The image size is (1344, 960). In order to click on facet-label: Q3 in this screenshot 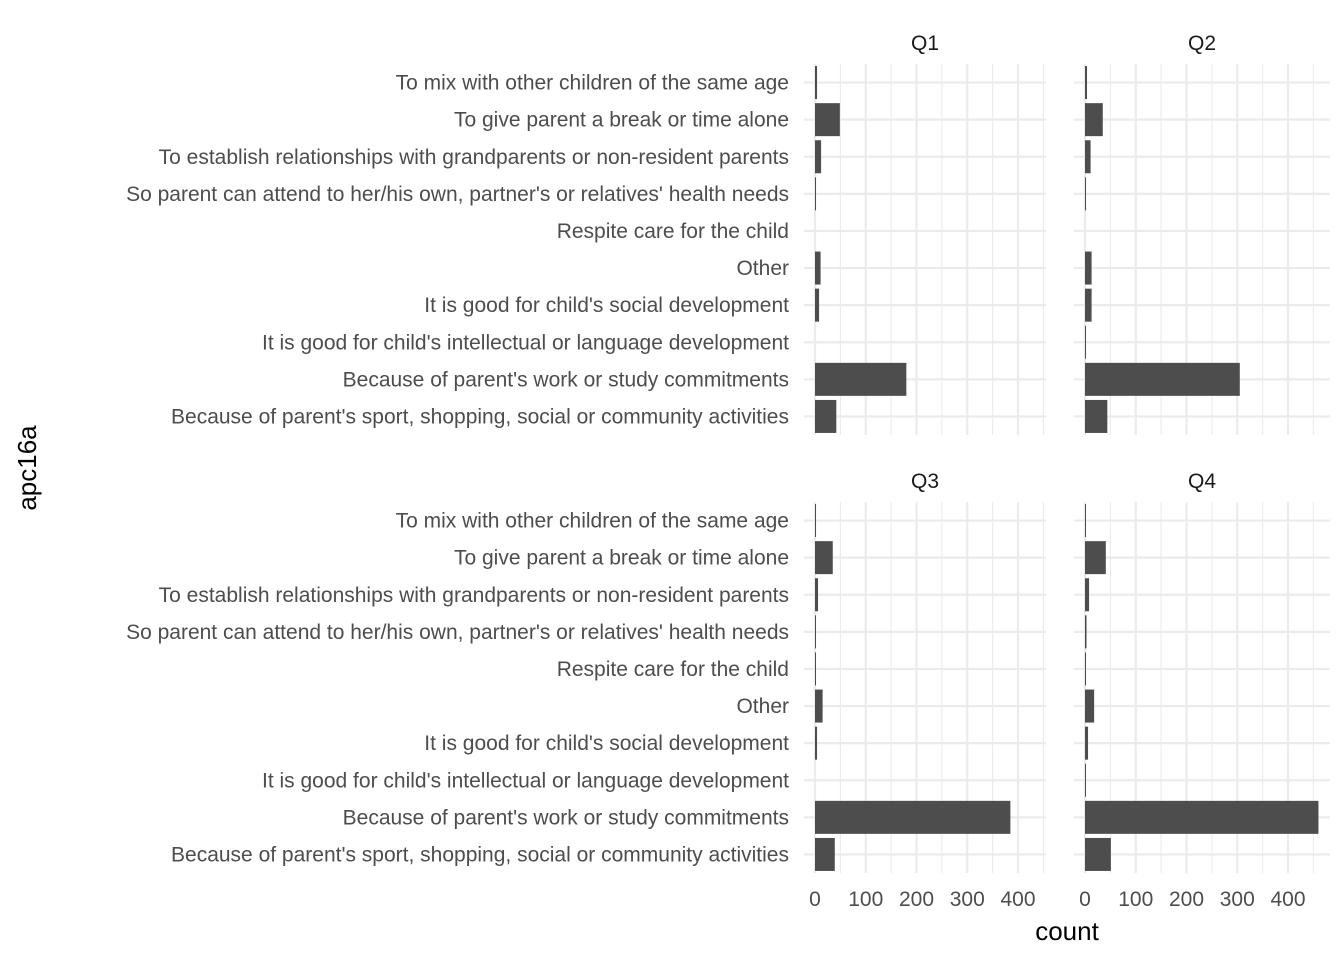, I will do `click(925, 481)`.